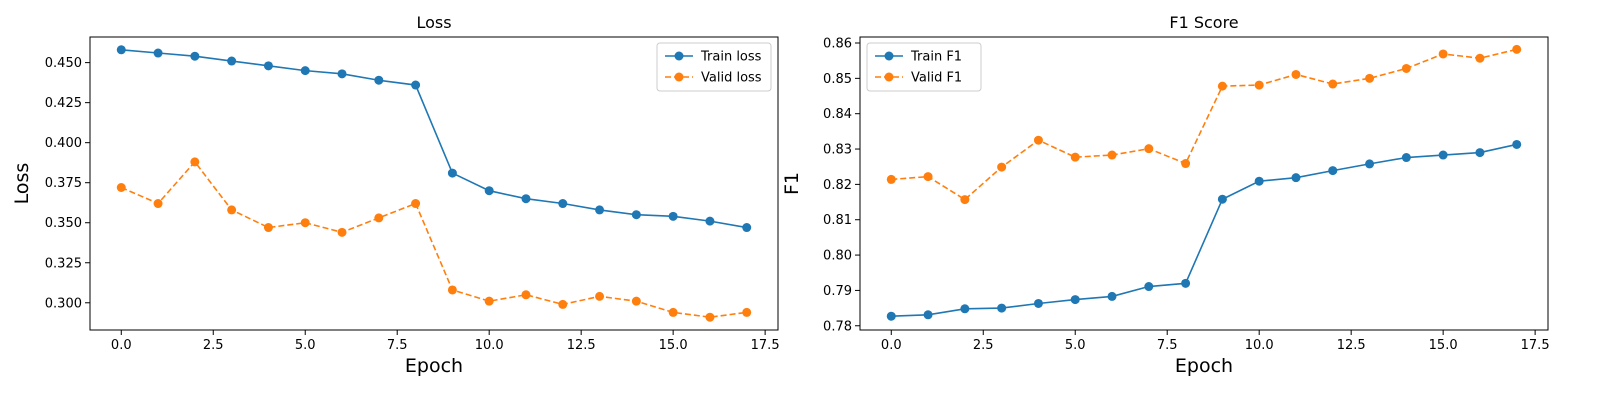 The height and width of the screenshot is (400, 1600). Describe the element at coordinates (731, 57) in the screenshot. I see `legend-label: Train loss` at that location.